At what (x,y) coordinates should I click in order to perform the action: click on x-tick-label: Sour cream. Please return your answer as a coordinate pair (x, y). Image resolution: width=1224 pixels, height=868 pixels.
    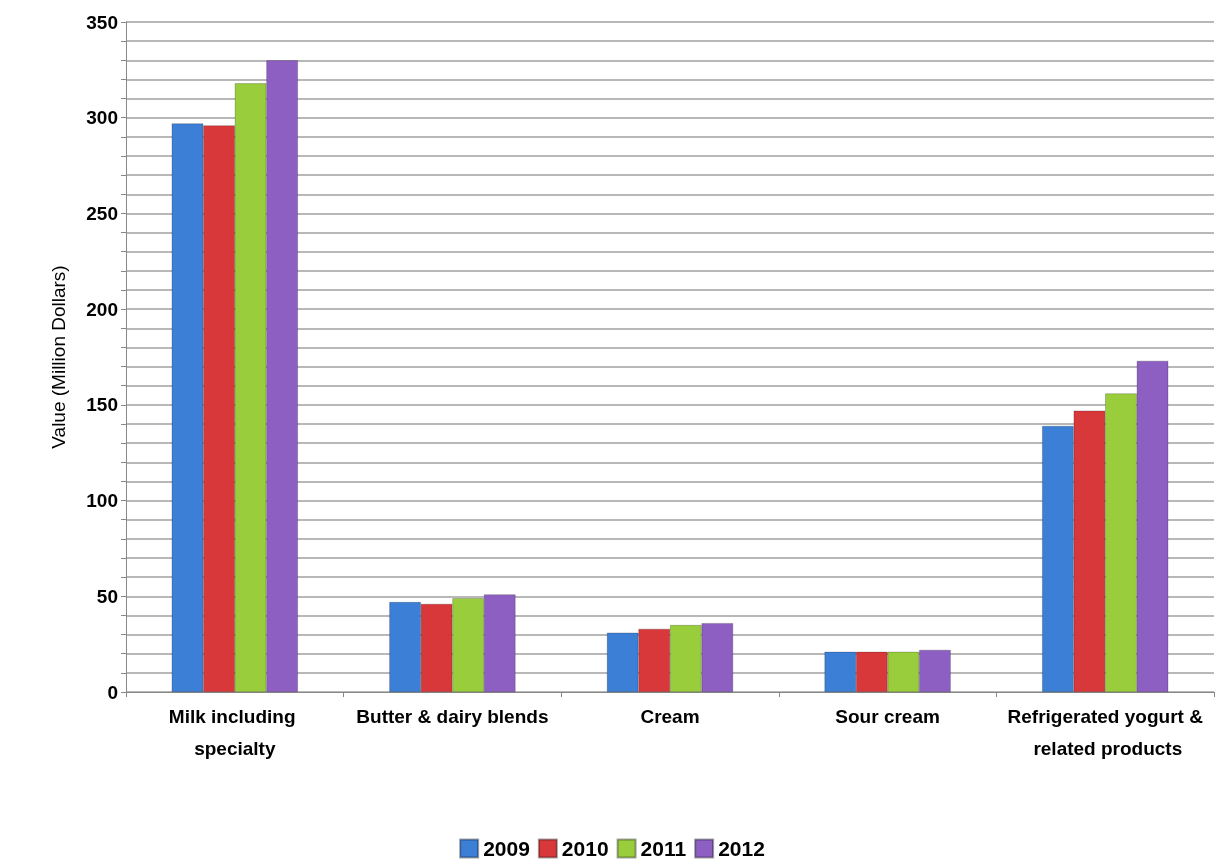
    Looking at the image, I should click on (887, 716).